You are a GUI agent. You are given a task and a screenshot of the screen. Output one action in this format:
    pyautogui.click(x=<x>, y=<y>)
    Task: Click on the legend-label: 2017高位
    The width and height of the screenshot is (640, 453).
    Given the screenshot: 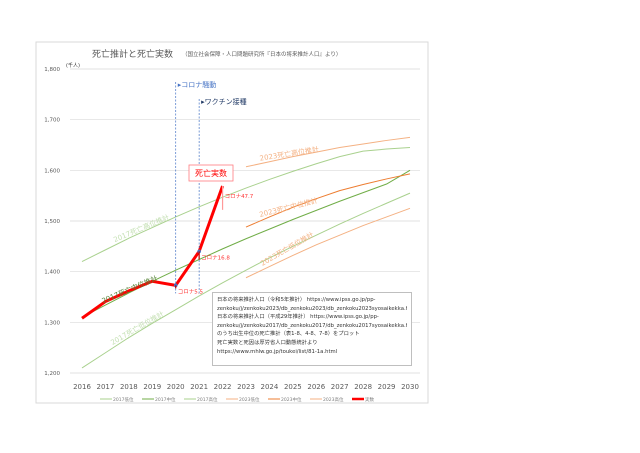 What is the action you would take?
    pyautogui.click(x=207, y=399)
    